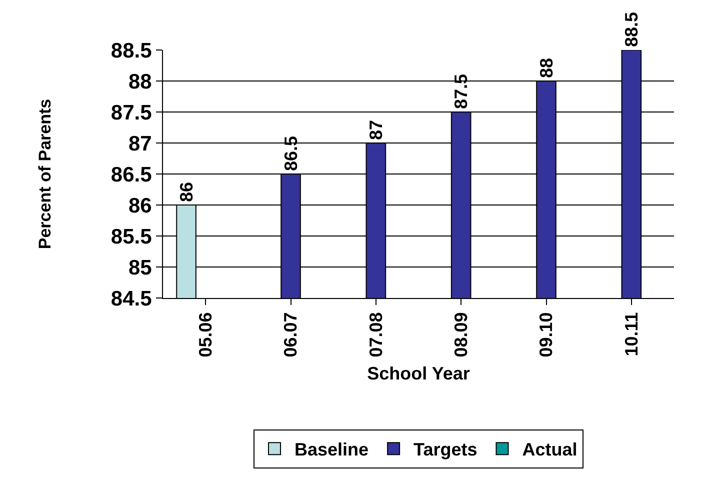  Describe the element at coordinates (140, 82) in the screenshot. I see `y-tick-label: 88` at that location.